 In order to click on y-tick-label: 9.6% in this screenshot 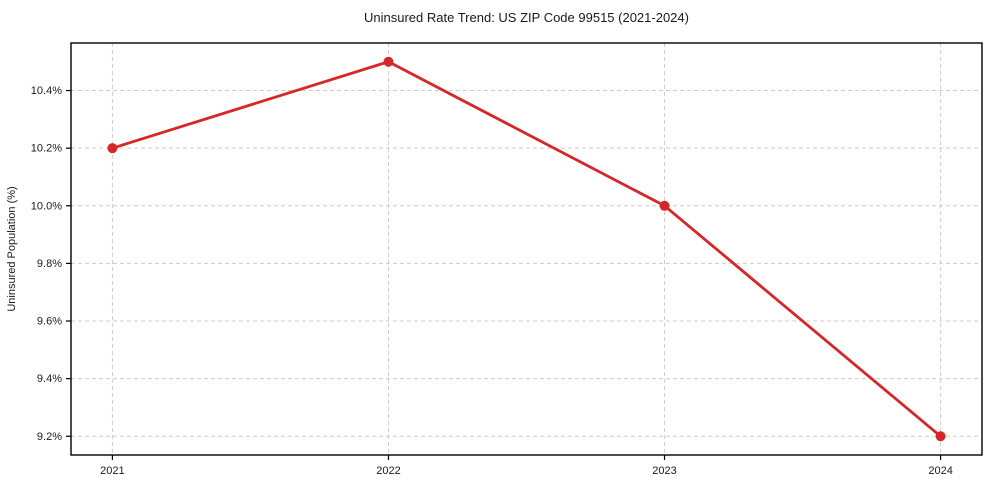, I will do `click(49, 322)`.